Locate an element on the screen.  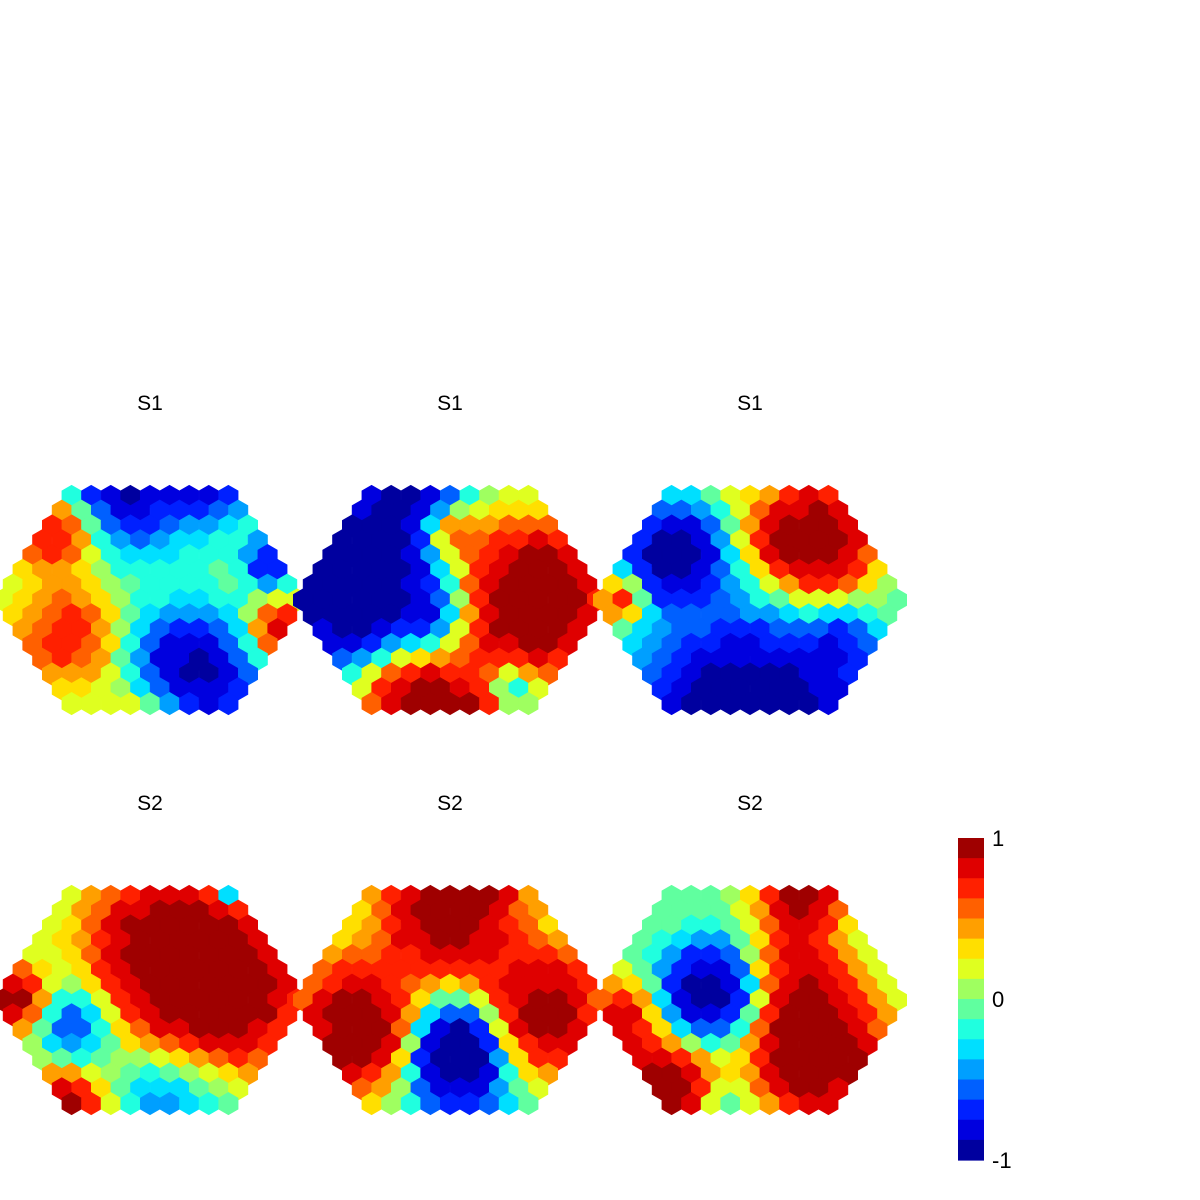
hex-panel-5: S2 is located at coordinates (450, 954).